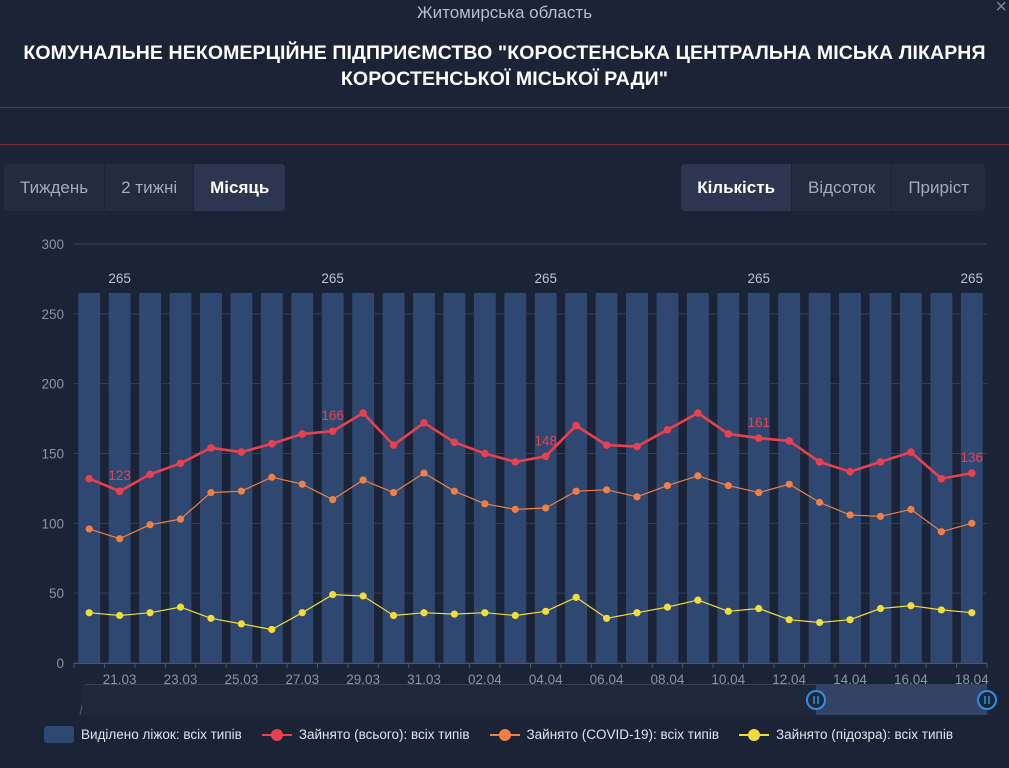 The image size is (1009, 768). Describe the element at coordinates (728, 679) in the screenshot. I see `x-tick-label: 10.04` at that location.